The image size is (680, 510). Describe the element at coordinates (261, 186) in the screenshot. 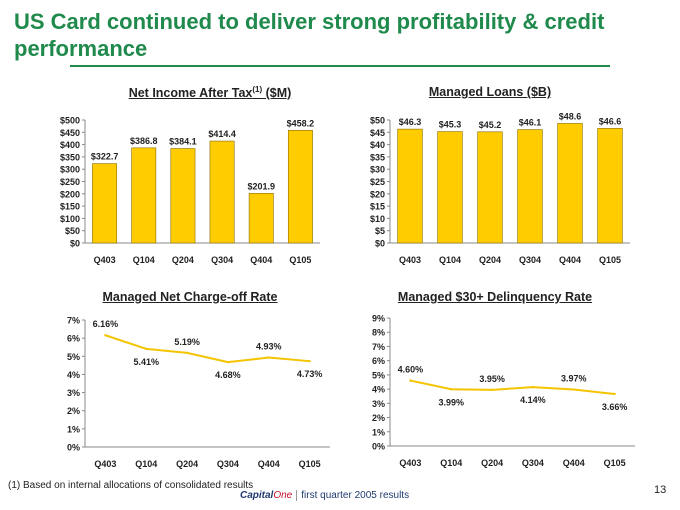

I see `data-label: $201.9` at that location.